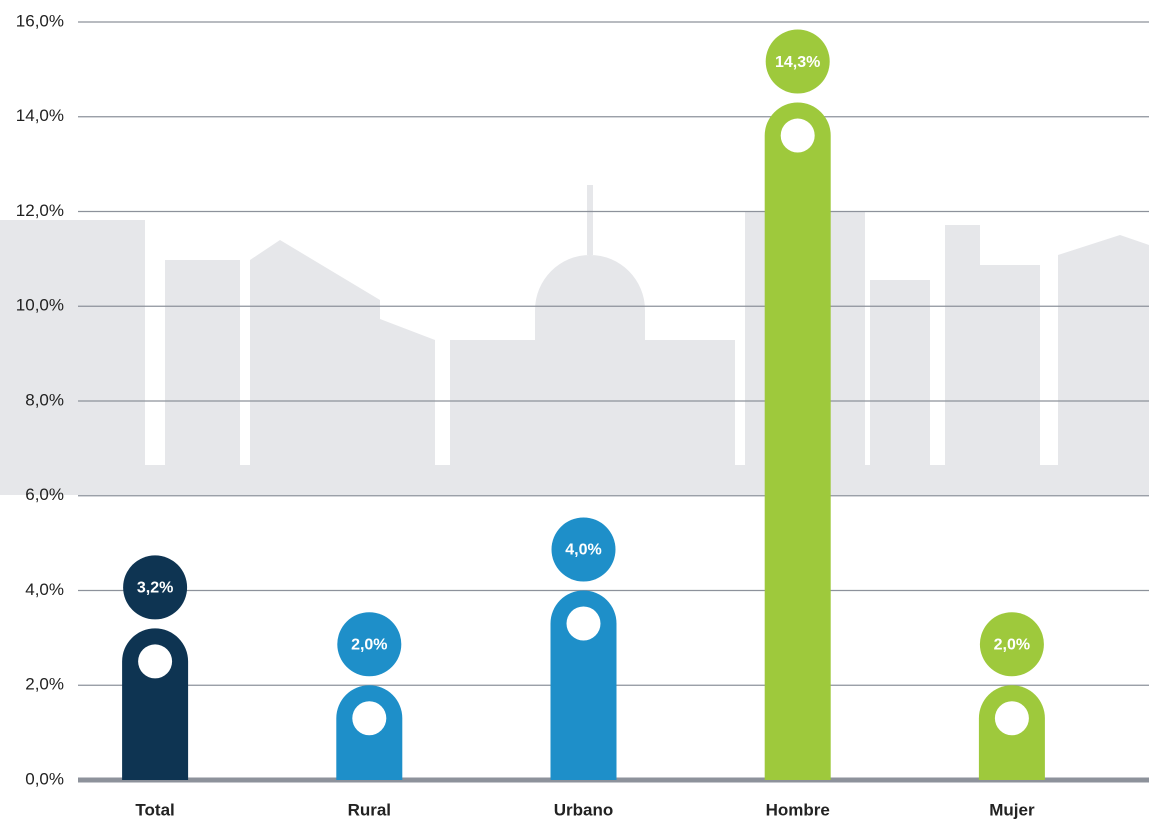  What do you see at coordinates (40, 115) in the screenshot?
I see `y-tick-label: 14,0%` at bounding box center [40, 115].